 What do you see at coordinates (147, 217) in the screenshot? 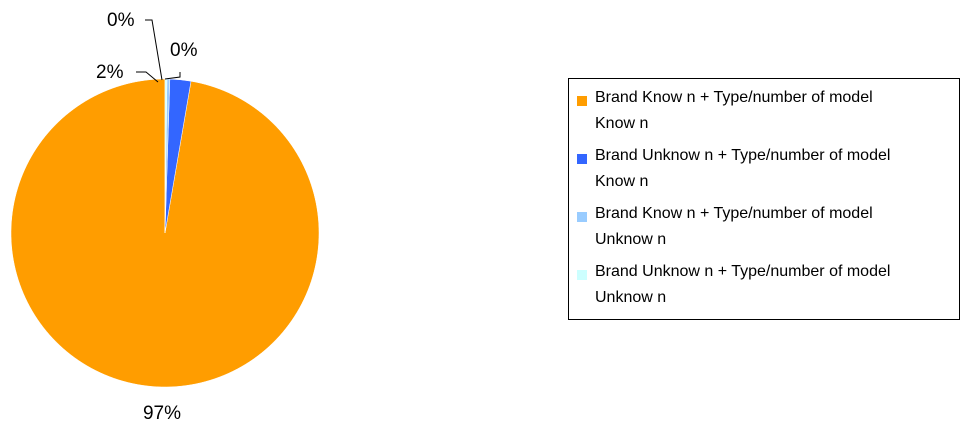
I see `data-labels: 97% 2% 0% 0%` at bounding box center [147, 217].